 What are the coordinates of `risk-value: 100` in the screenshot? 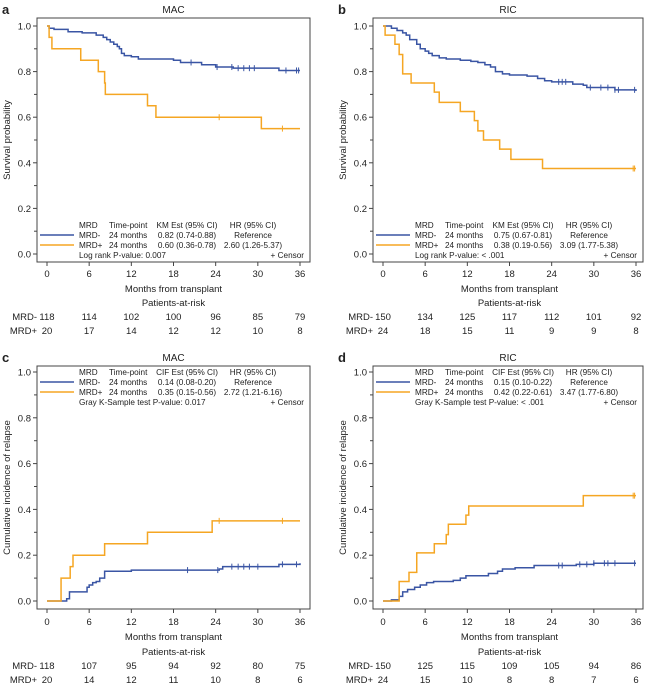 It's located at (174, 317).